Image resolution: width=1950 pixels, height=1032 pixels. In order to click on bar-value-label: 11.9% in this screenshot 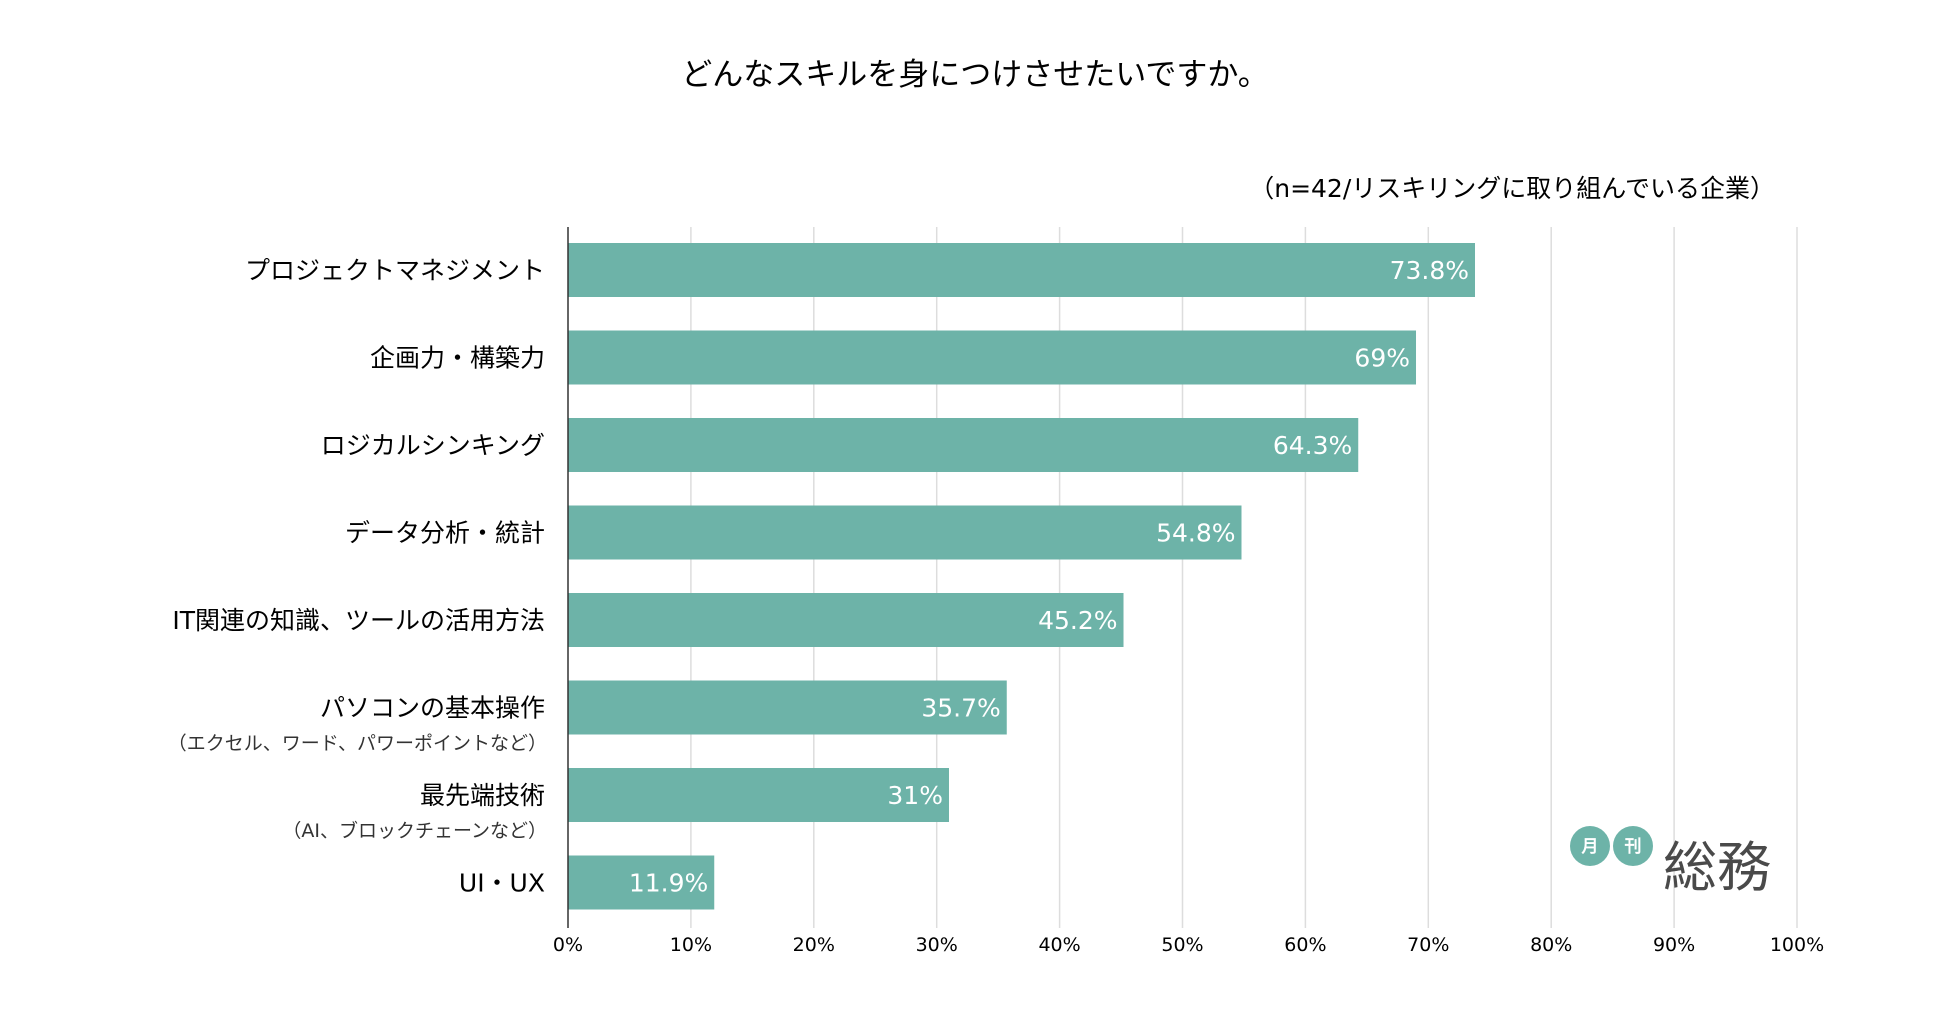, I will do `click(668, 883)`.